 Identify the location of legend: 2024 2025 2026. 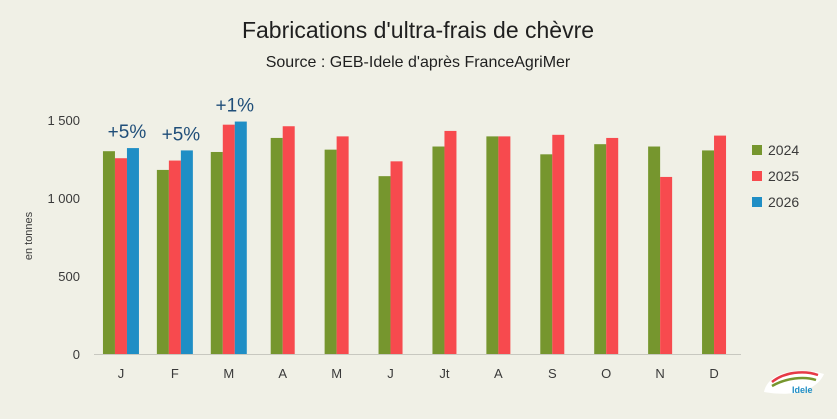
(775, 176).